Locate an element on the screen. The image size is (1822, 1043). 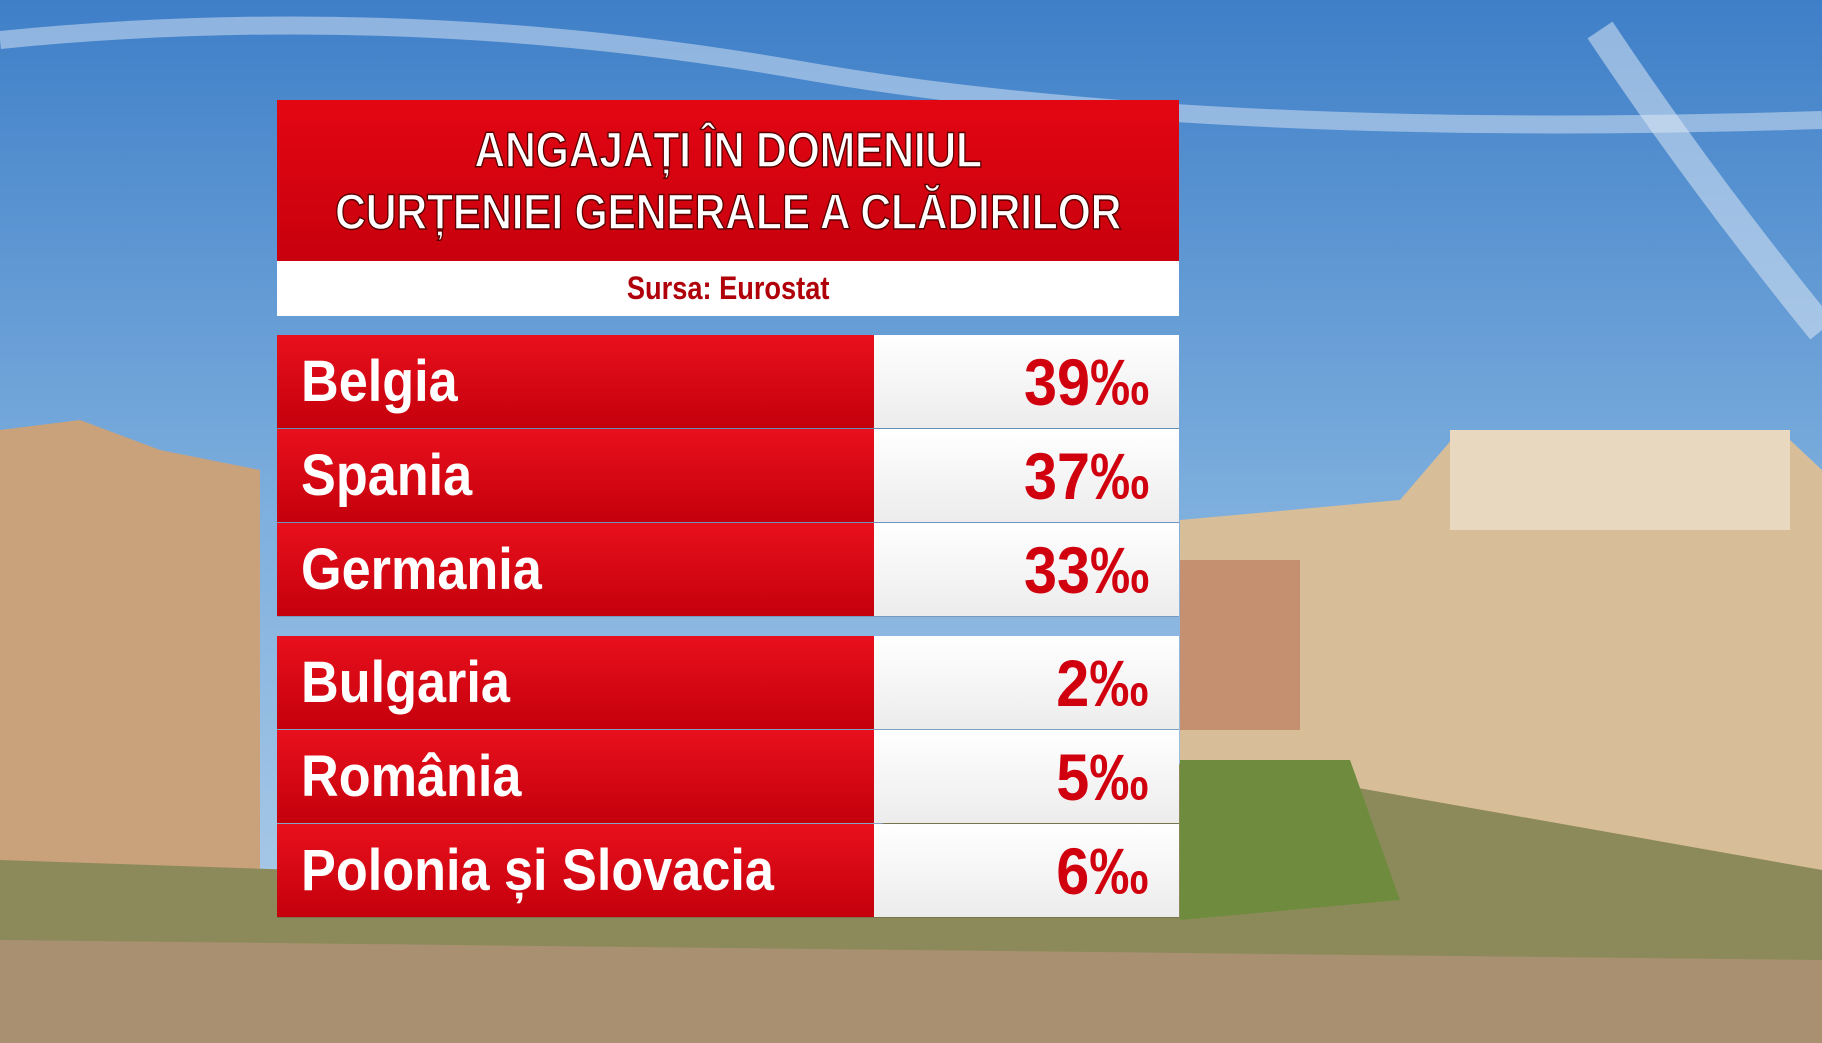
value: 37‰ is located at coordinates (1086, 475).